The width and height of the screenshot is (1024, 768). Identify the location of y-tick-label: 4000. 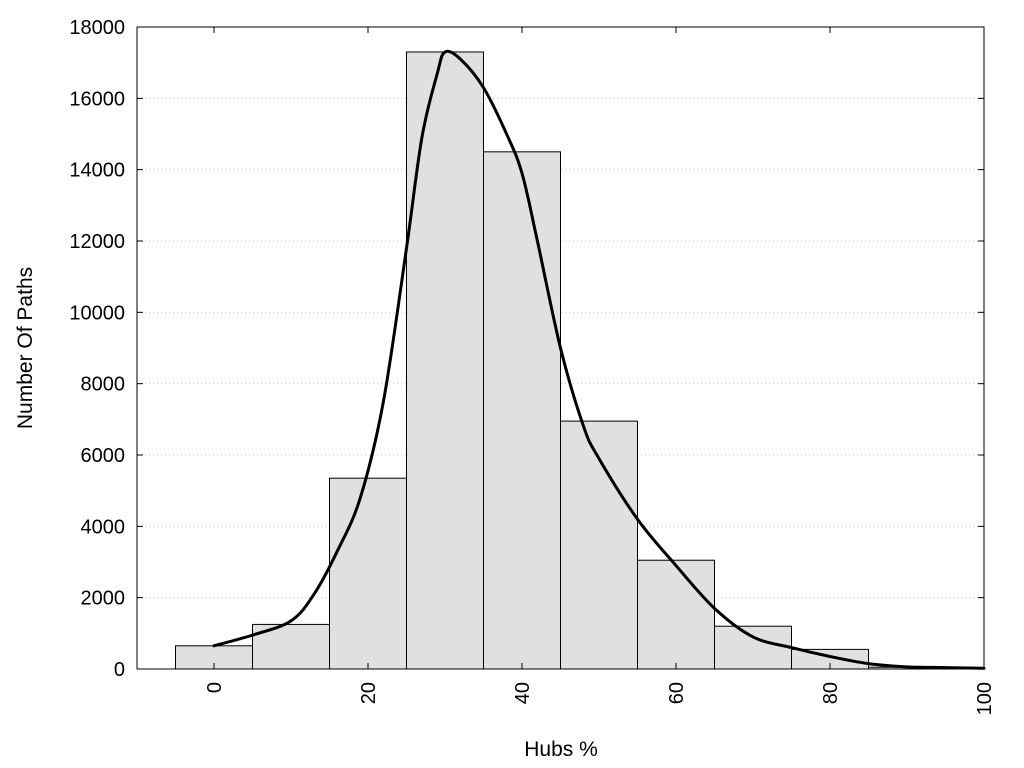
(103, 527).